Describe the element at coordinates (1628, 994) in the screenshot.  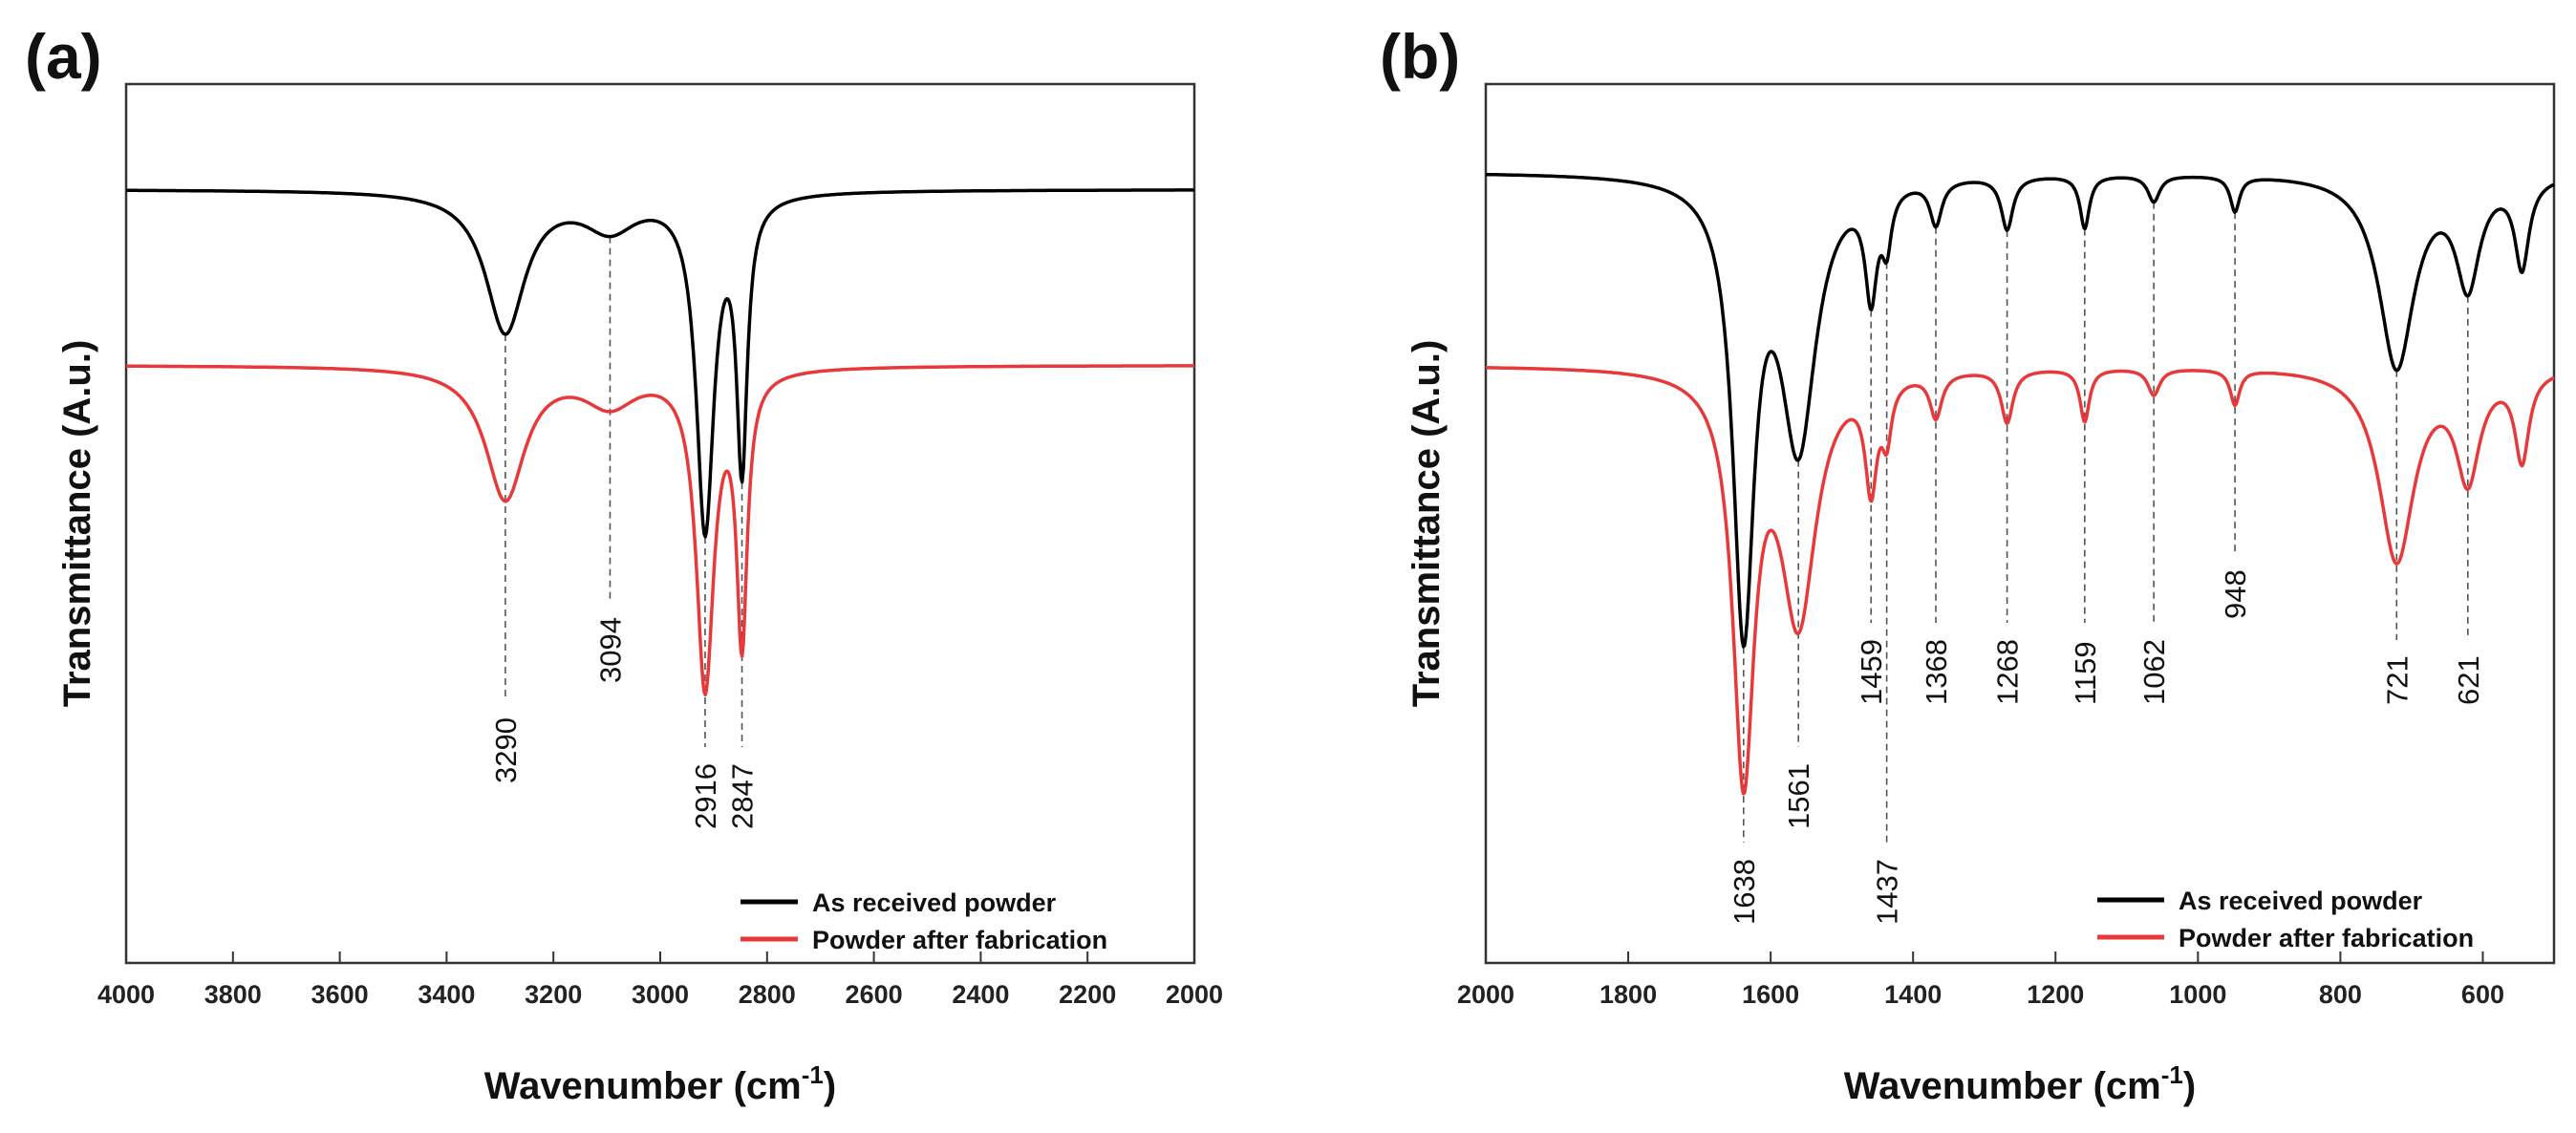
I see `x-tick-label: 1800` at that location.